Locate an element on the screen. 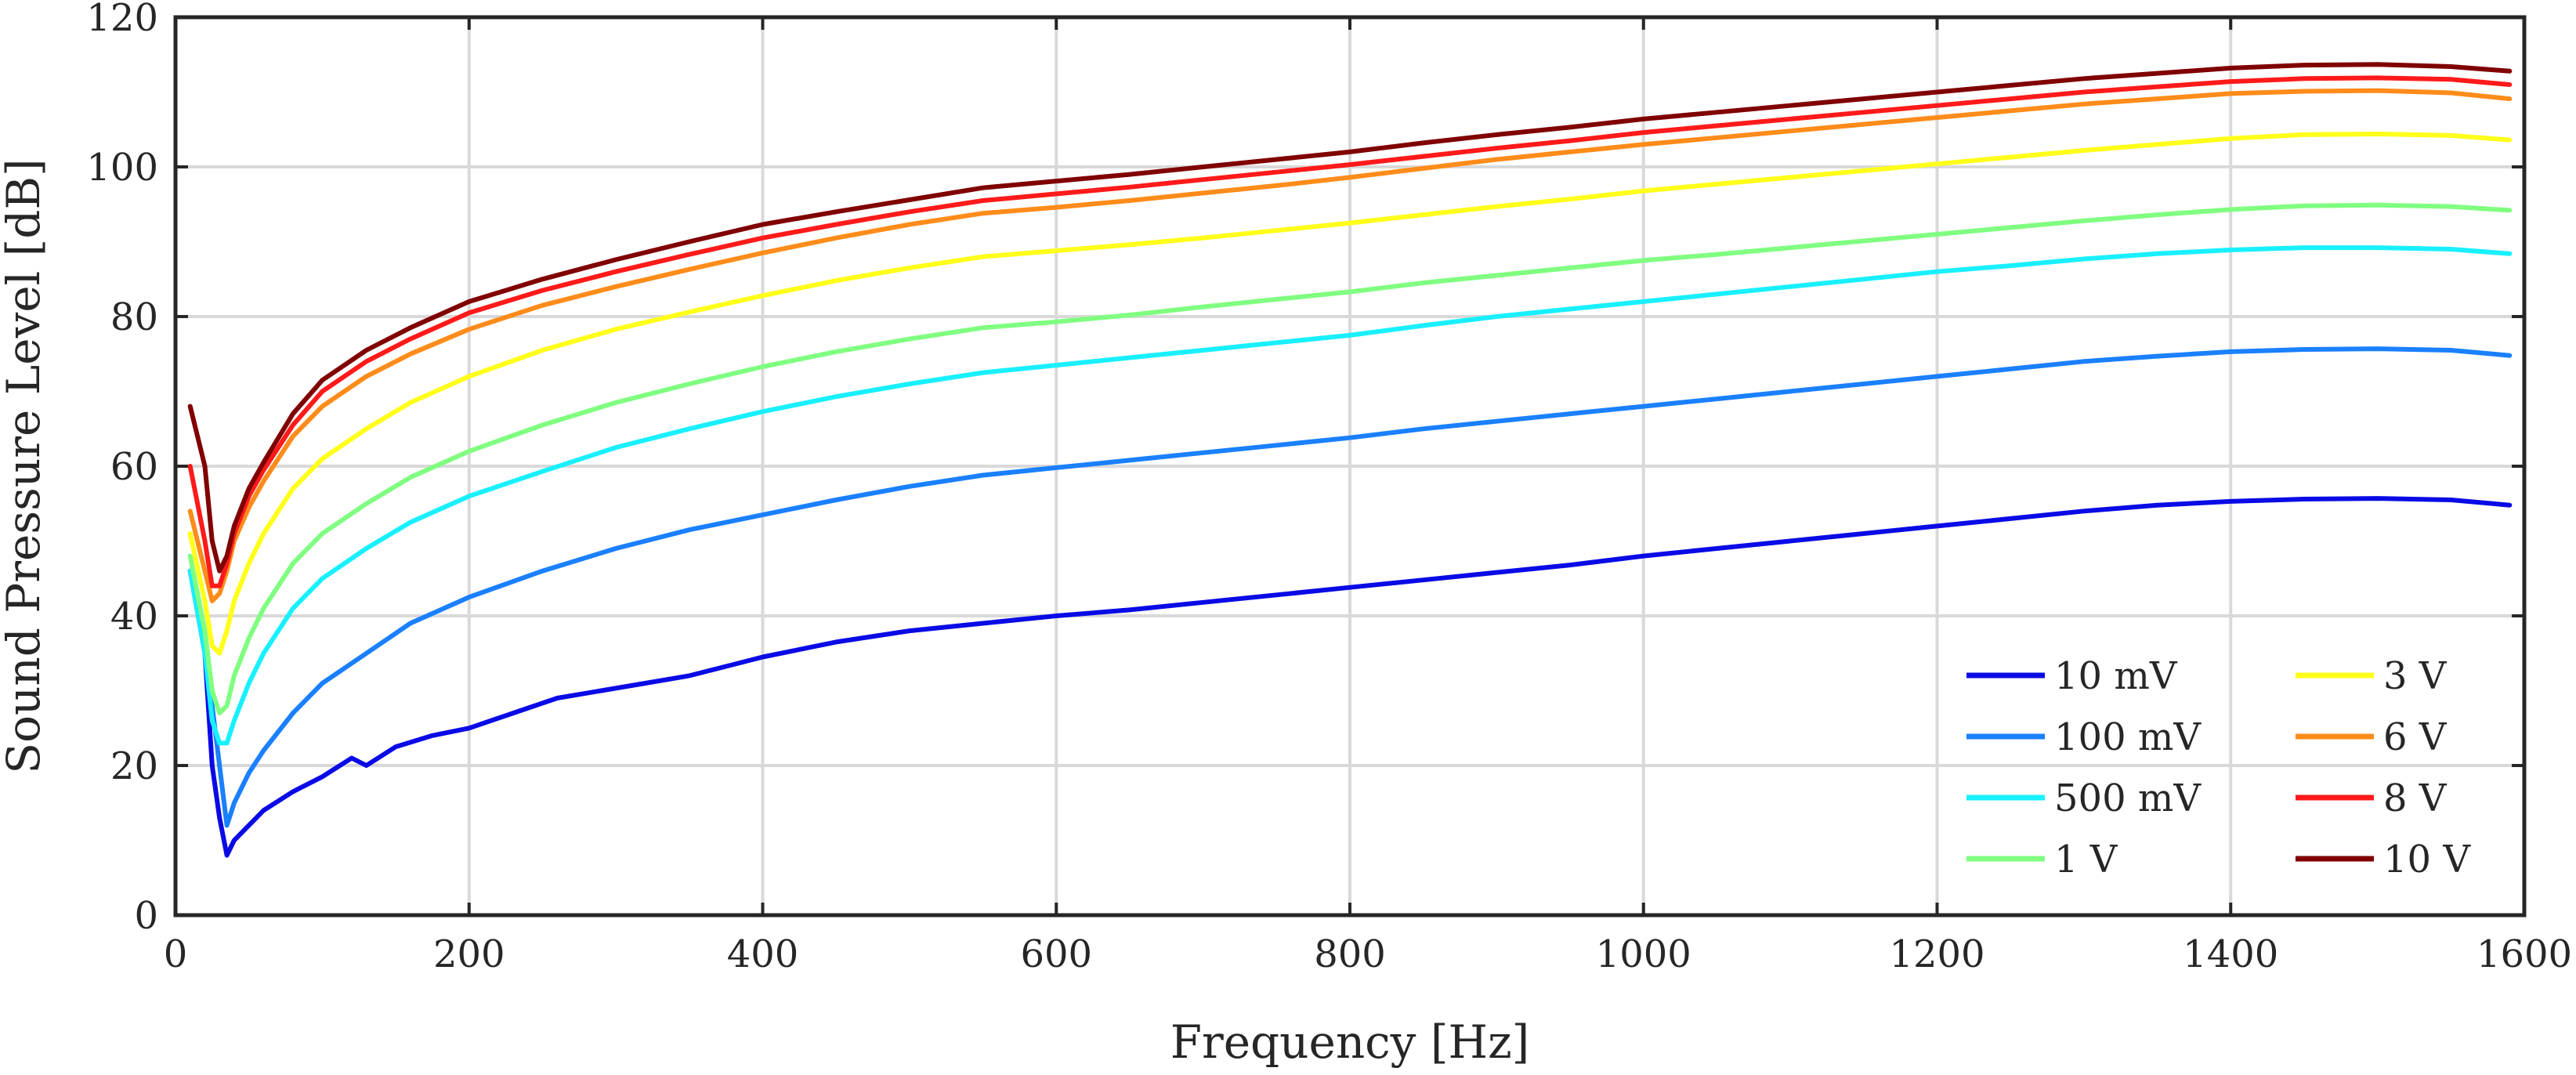 The height and width of the screenshot is (1075, 2576). x-tick-label: 800 is located at coordinates (1350, 954).